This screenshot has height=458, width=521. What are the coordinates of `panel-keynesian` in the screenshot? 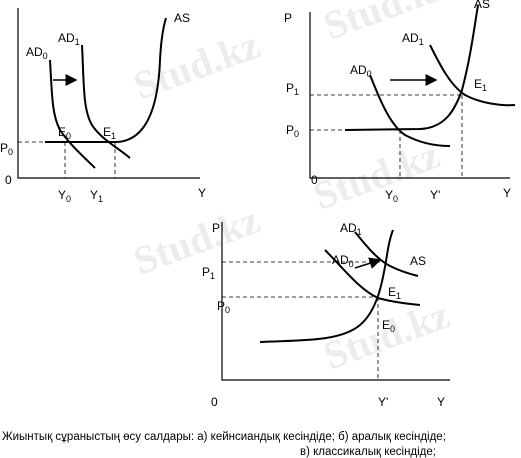 It's located at (108, 93).